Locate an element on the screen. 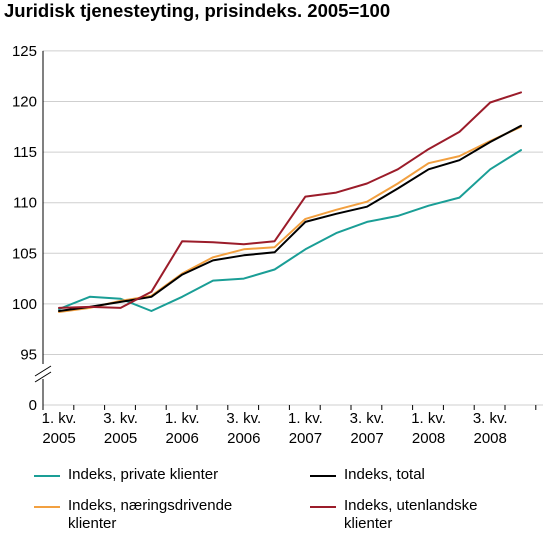 The height and width of the screenshot is (554, 554). y-tick-label-105: 105 is located at coordinates (24, 253).